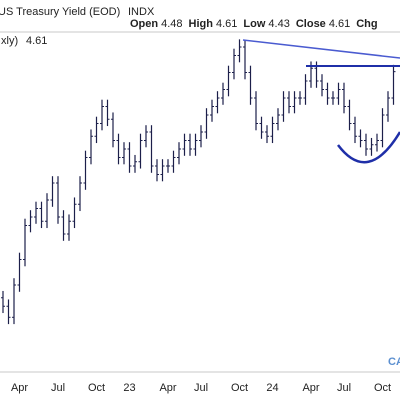  Describe the element at coordinates (201, 24) in the screenshot. I see `field-label: High` at that location.